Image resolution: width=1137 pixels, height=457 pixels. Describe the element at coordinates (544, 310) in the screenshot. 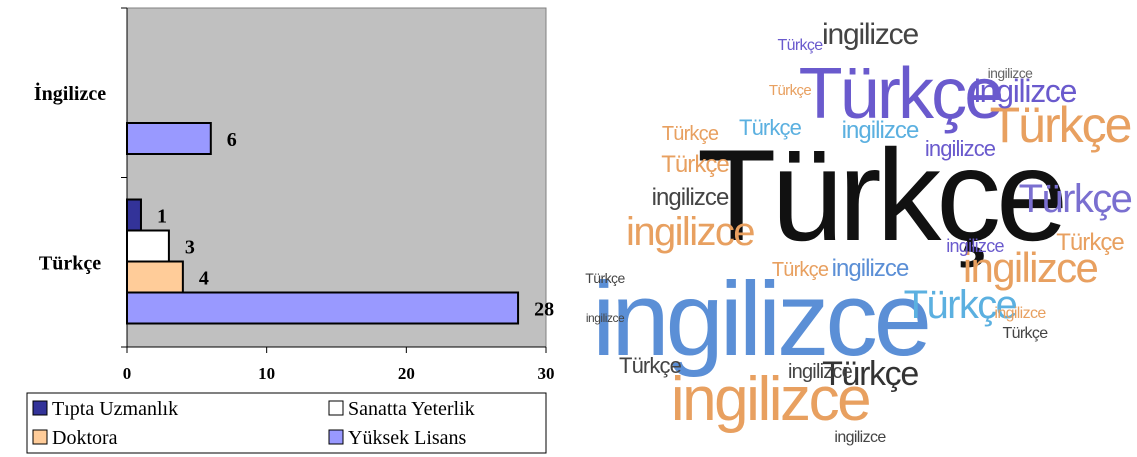

I see `value-label: 28` at that location.